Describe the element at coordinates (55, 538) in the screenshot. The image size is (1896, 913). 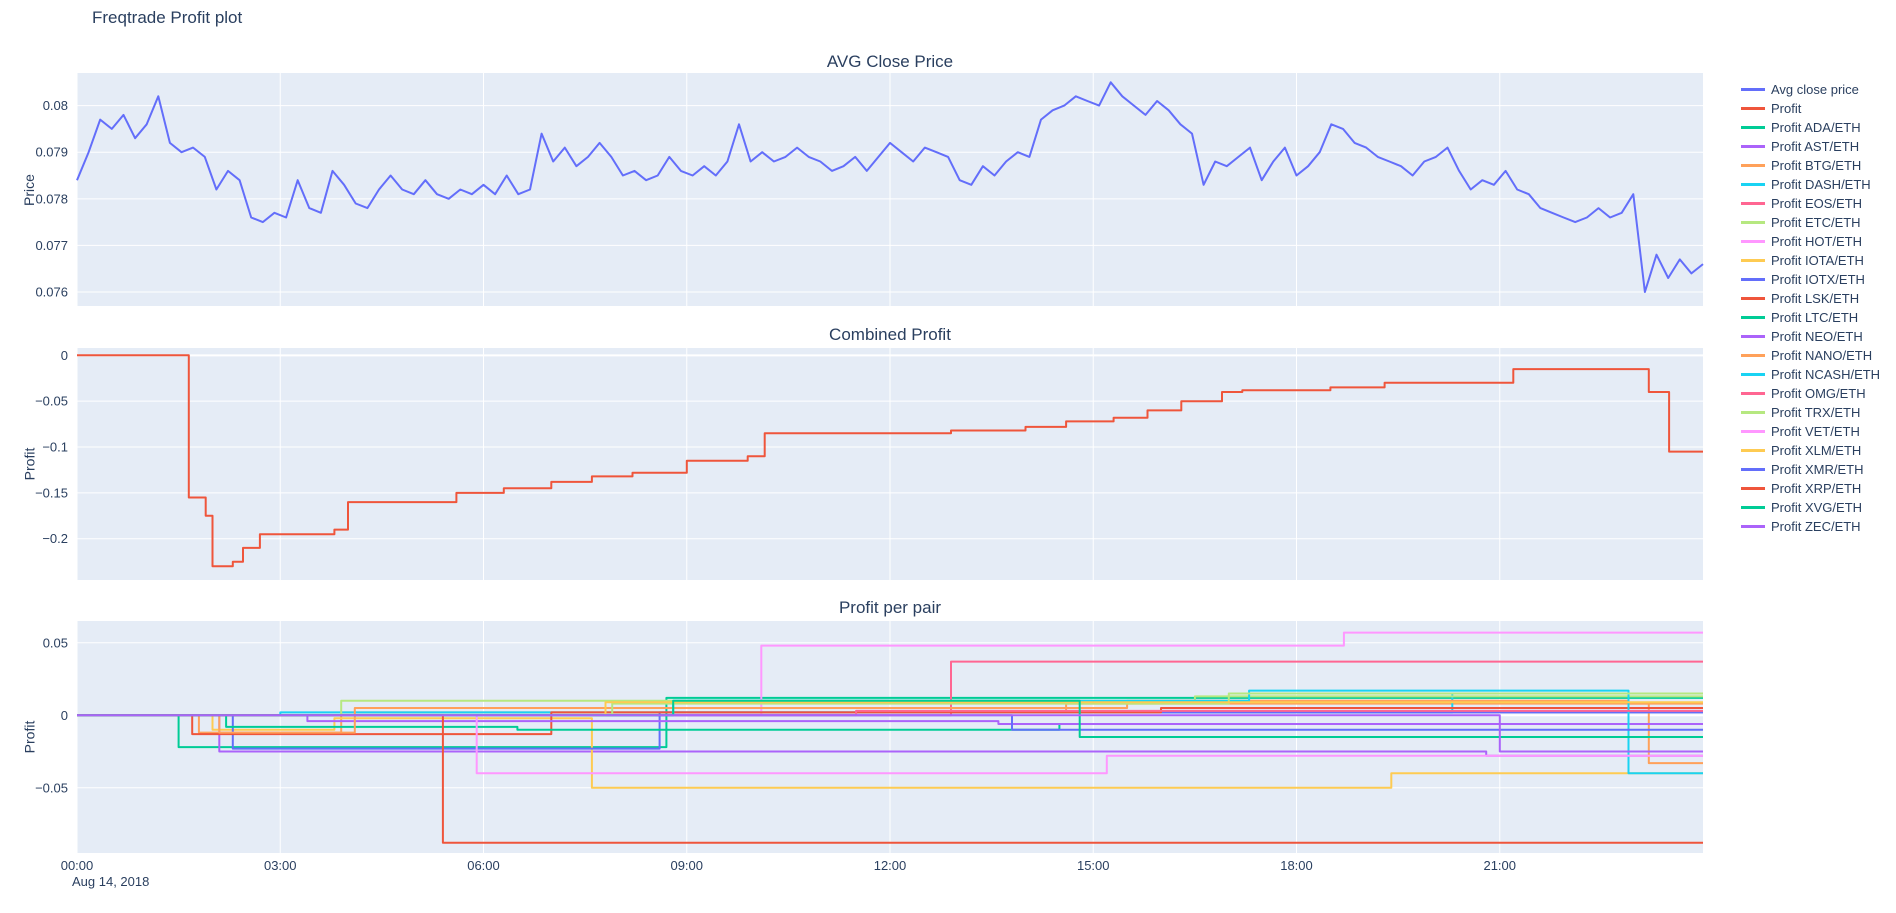
I see `y-tick-label: −0.2` at that location.